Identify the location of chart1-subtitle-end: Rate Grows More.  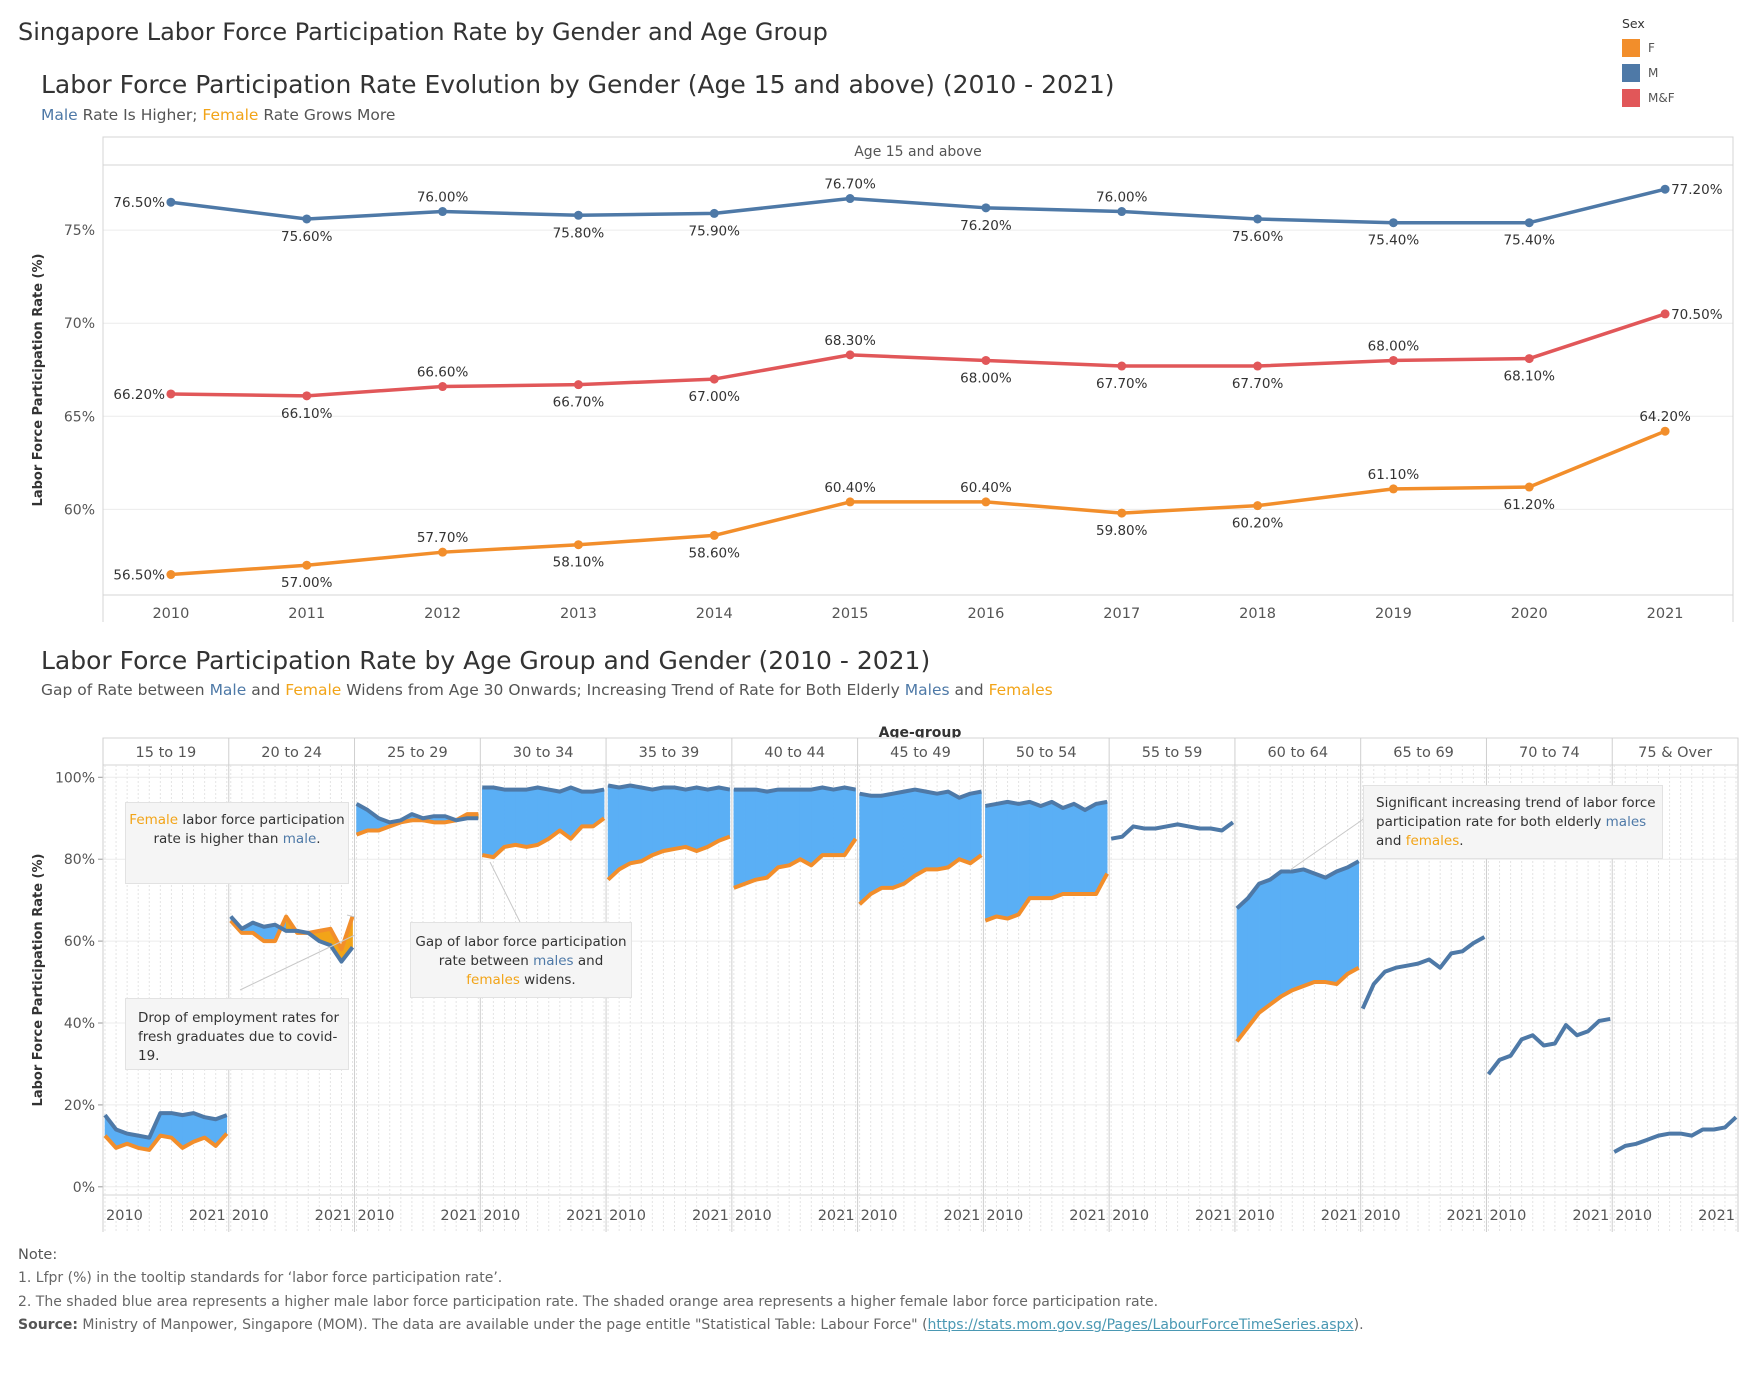
(327, 115).